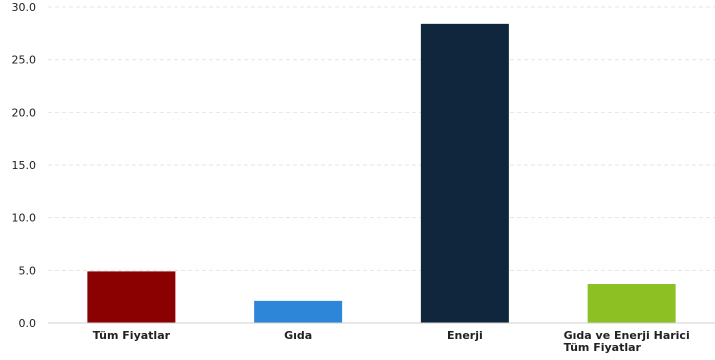  I want to click on y-axis-ticks: 0.0 5.0 10.0 15.0 20.0 25.0 30.0, so click(24, 165).